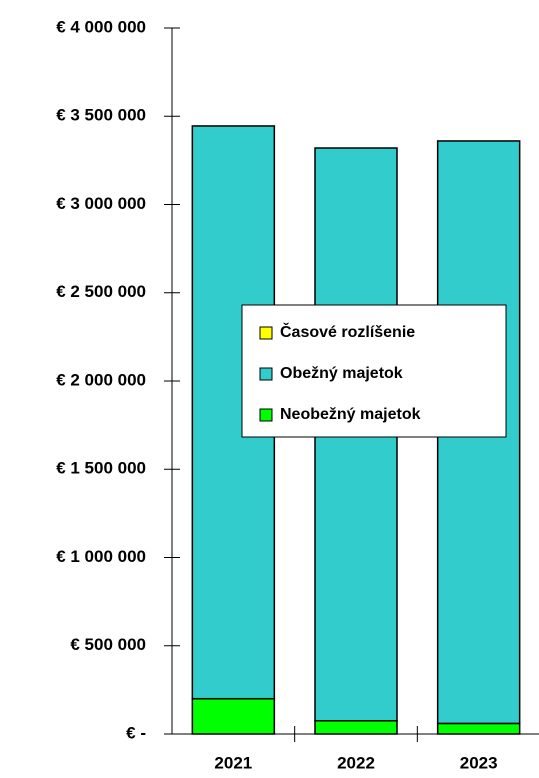  What do you see at coordinates (101, 203) in the screenshot?
I see `y-tick-label: € 3 000 000` at bounding box center [101, 203].